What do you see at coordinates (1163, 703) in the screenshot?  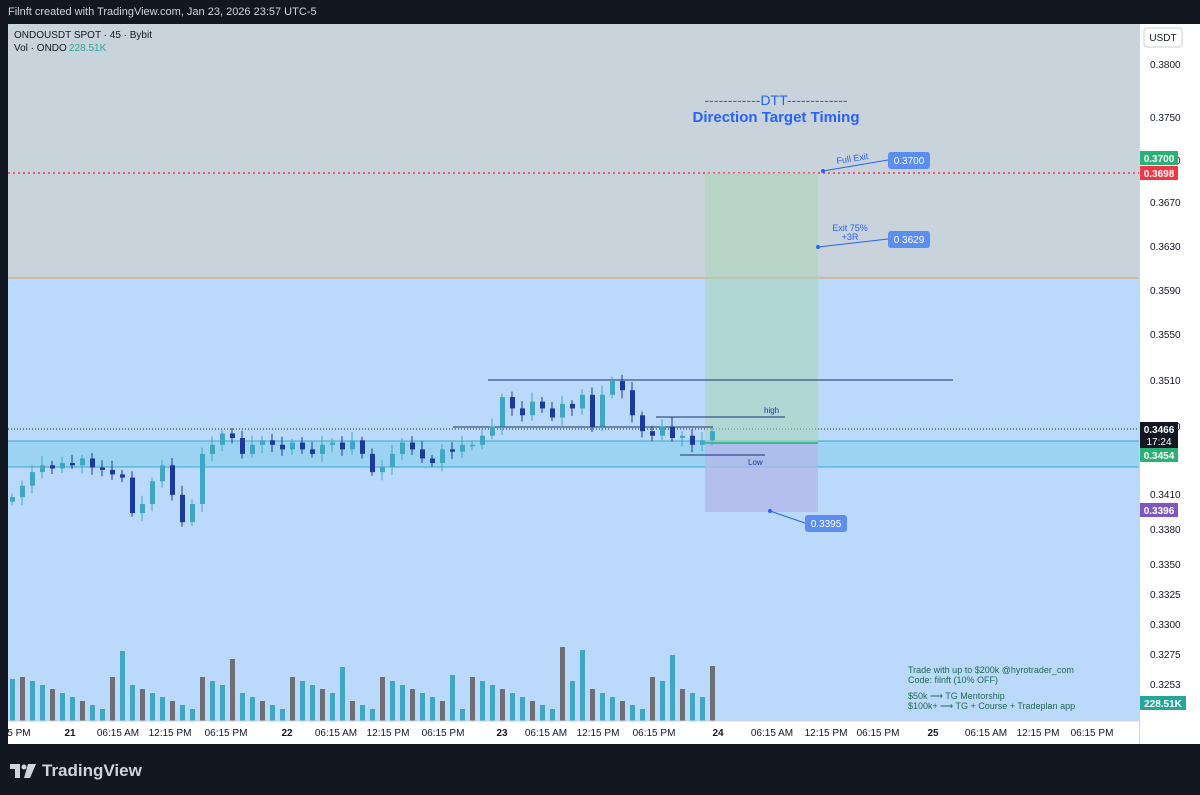 I see `volume-badge` at bounding box center [1163, 703].